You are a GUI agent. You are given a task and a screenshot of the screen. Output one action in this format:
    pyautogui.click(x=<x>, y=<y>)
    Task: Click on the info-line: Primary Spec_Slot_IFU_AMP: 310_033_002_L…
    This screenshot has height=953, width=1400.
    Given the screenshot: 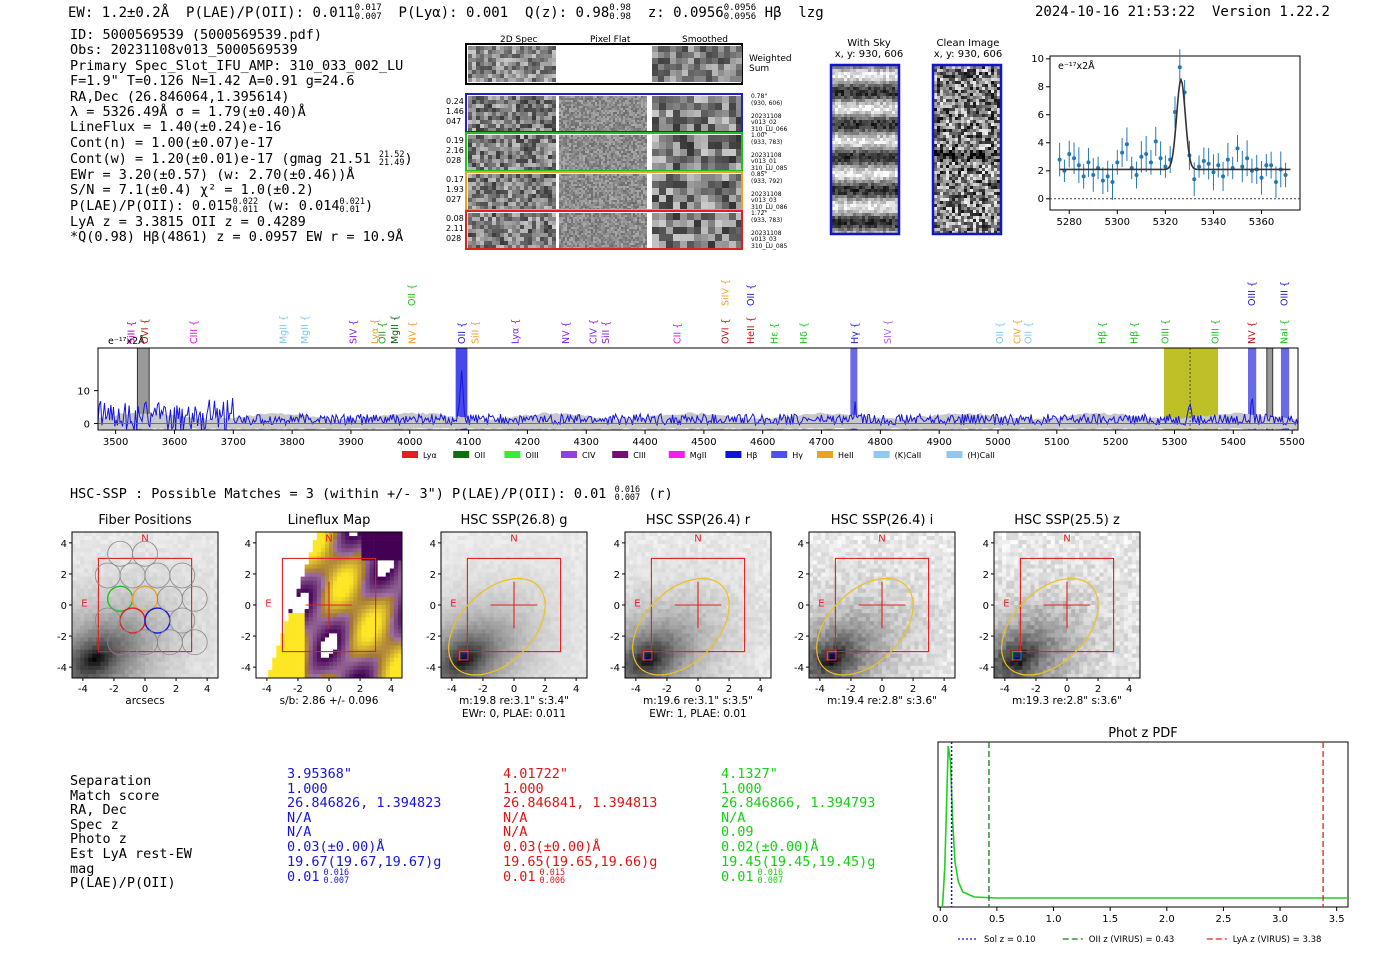 What is the action you would take?
    pyautogui.click(x=237, y=65)
    